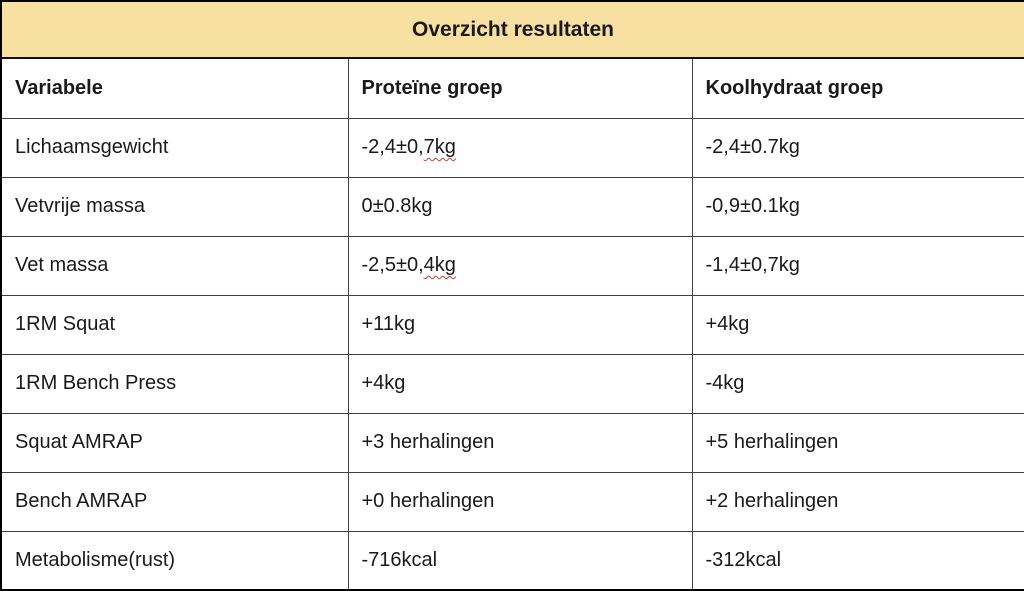 This screenshot has width=1024, height=591. I want to click on cell-koolhydraat: -0,9±0.1kg, so click(857, 206).